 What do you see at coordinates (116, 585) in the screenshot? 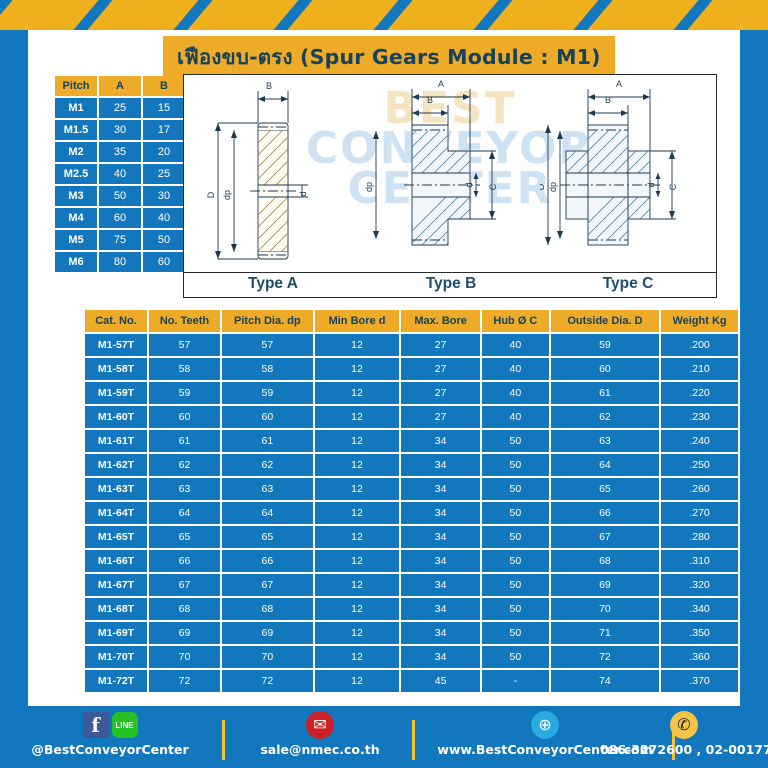
I see `spec-cell-catno: M1-67T` at bounding box center [116, 585].